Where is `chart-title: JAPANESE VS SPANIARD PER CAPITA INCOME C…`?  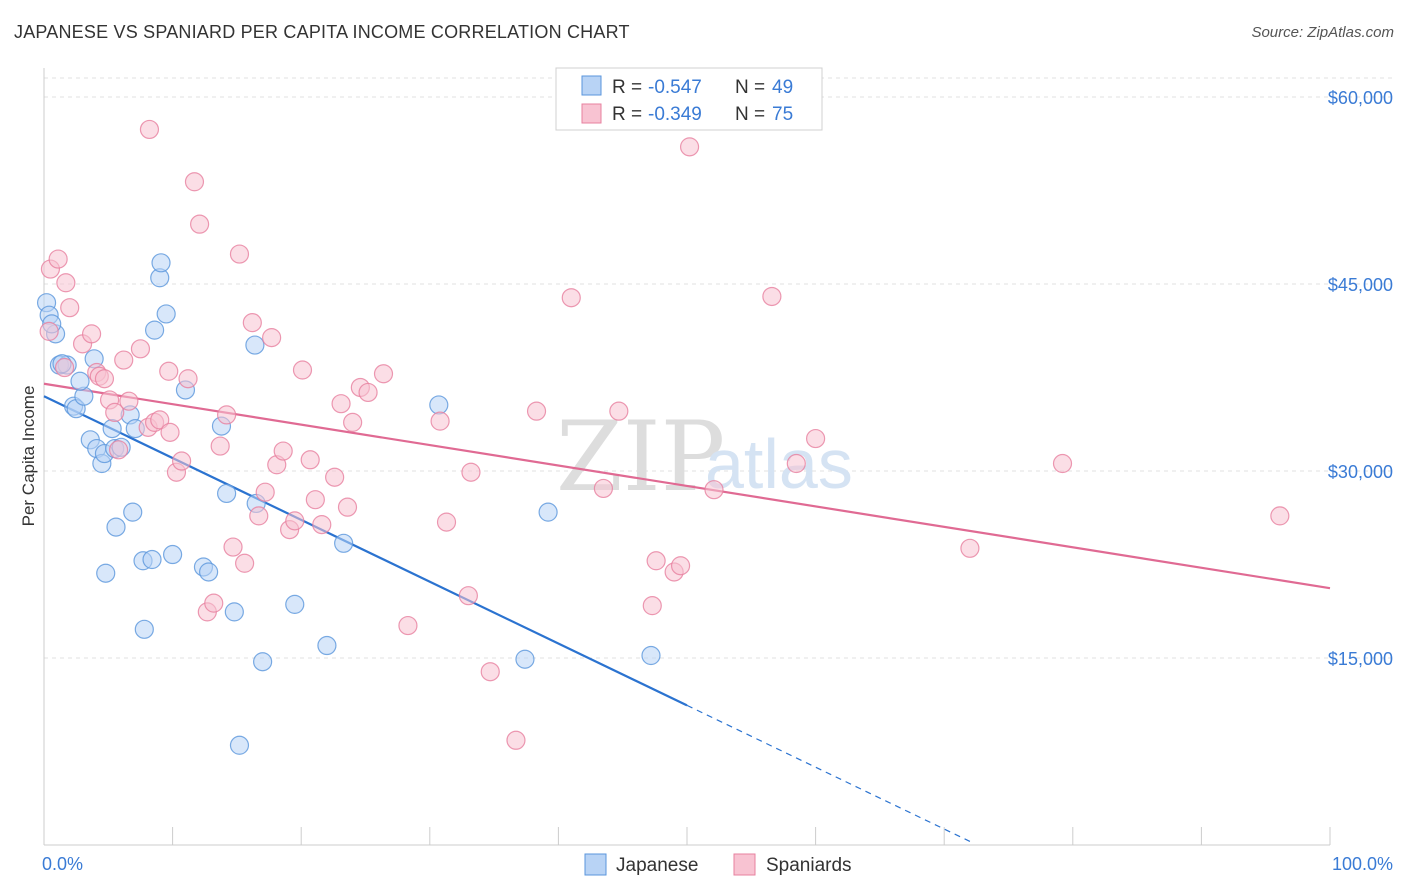 chart-title: JAPANESE VS SPANIARD PER CAPITA INCOME C… is located at coordinates (322, 32).